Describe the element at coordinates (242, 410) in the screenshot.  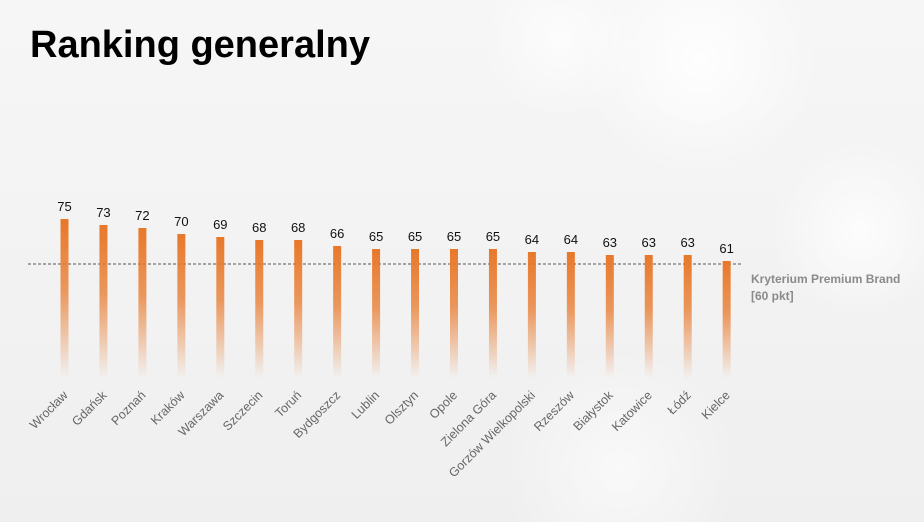
I see `category-label-5: Szczecin` at that location.